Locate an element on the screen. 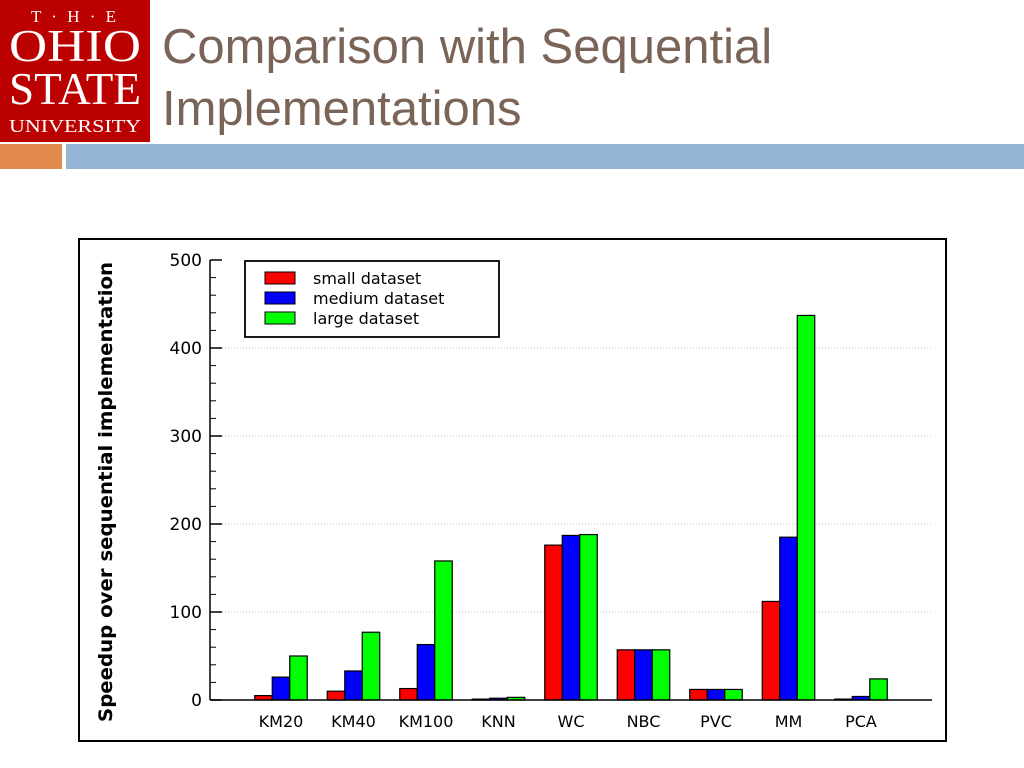 Image resolution: width=1024 pixels, height=768 pixels. ohio-state-logo: T · H · E OHIO STATE UNIVERSITY is located at coordinates (75, 71).